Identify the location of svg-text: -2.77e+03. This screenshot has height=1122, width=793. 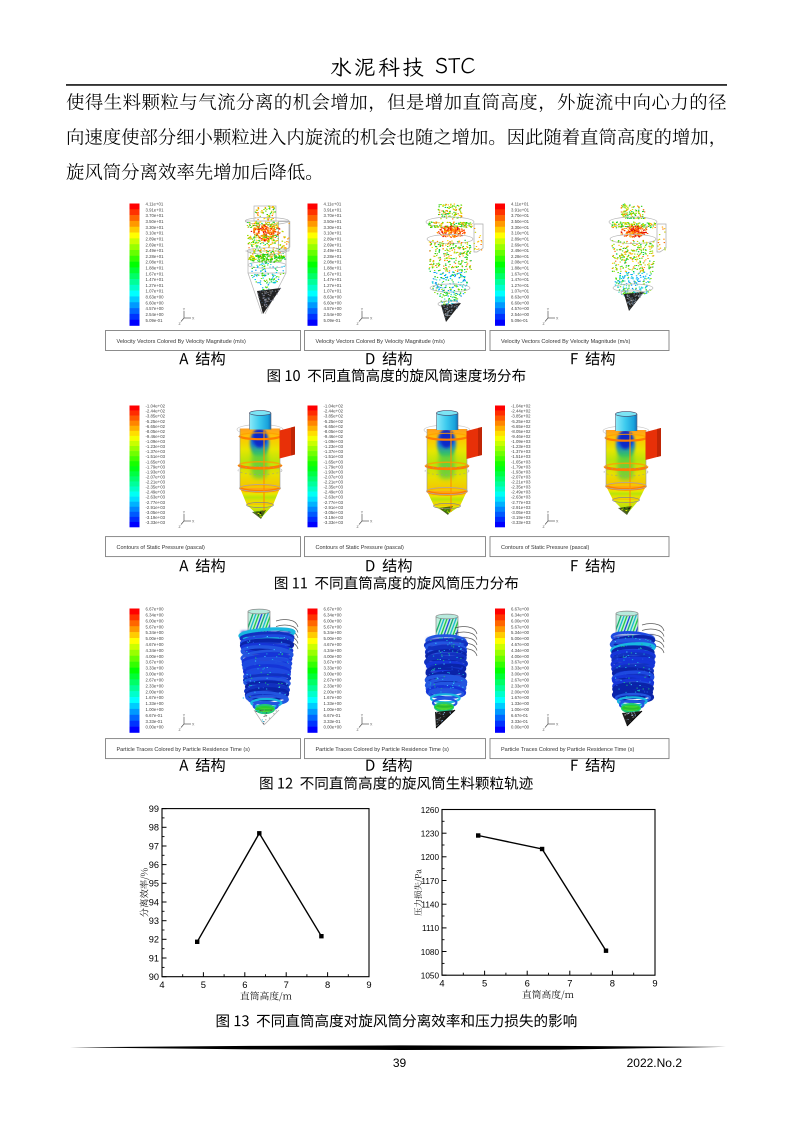
(334, 502).